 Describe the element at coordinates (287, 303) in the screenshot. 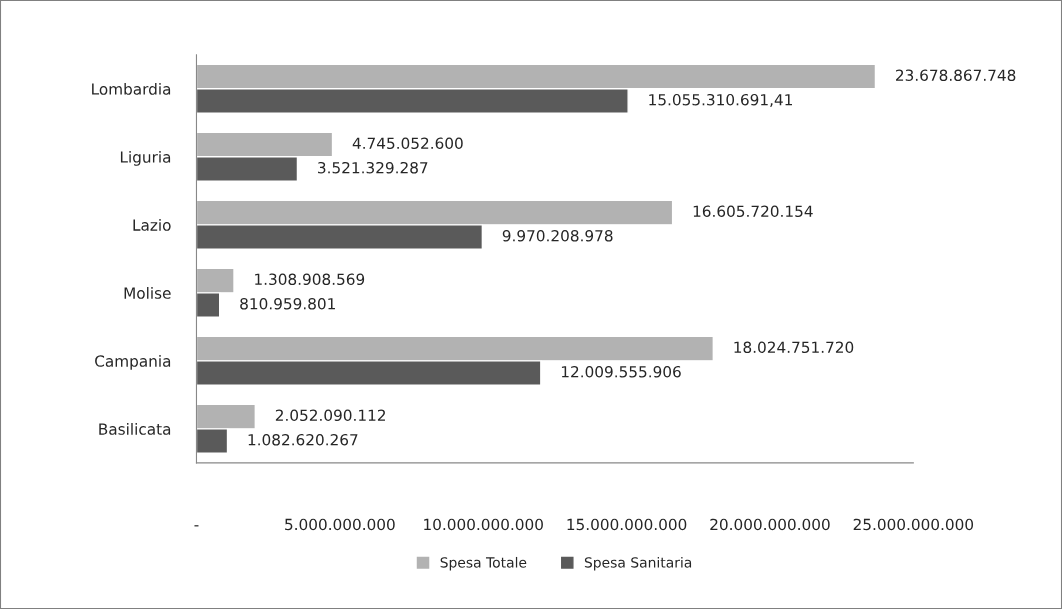

I see `data-label: 810.959.801` at that location.